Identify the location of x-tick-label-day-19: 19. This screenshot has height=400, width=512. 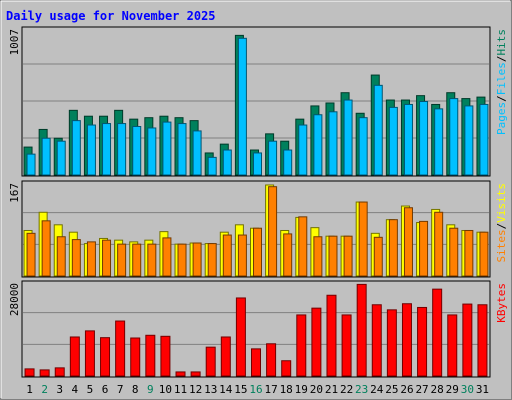
(301, 389).